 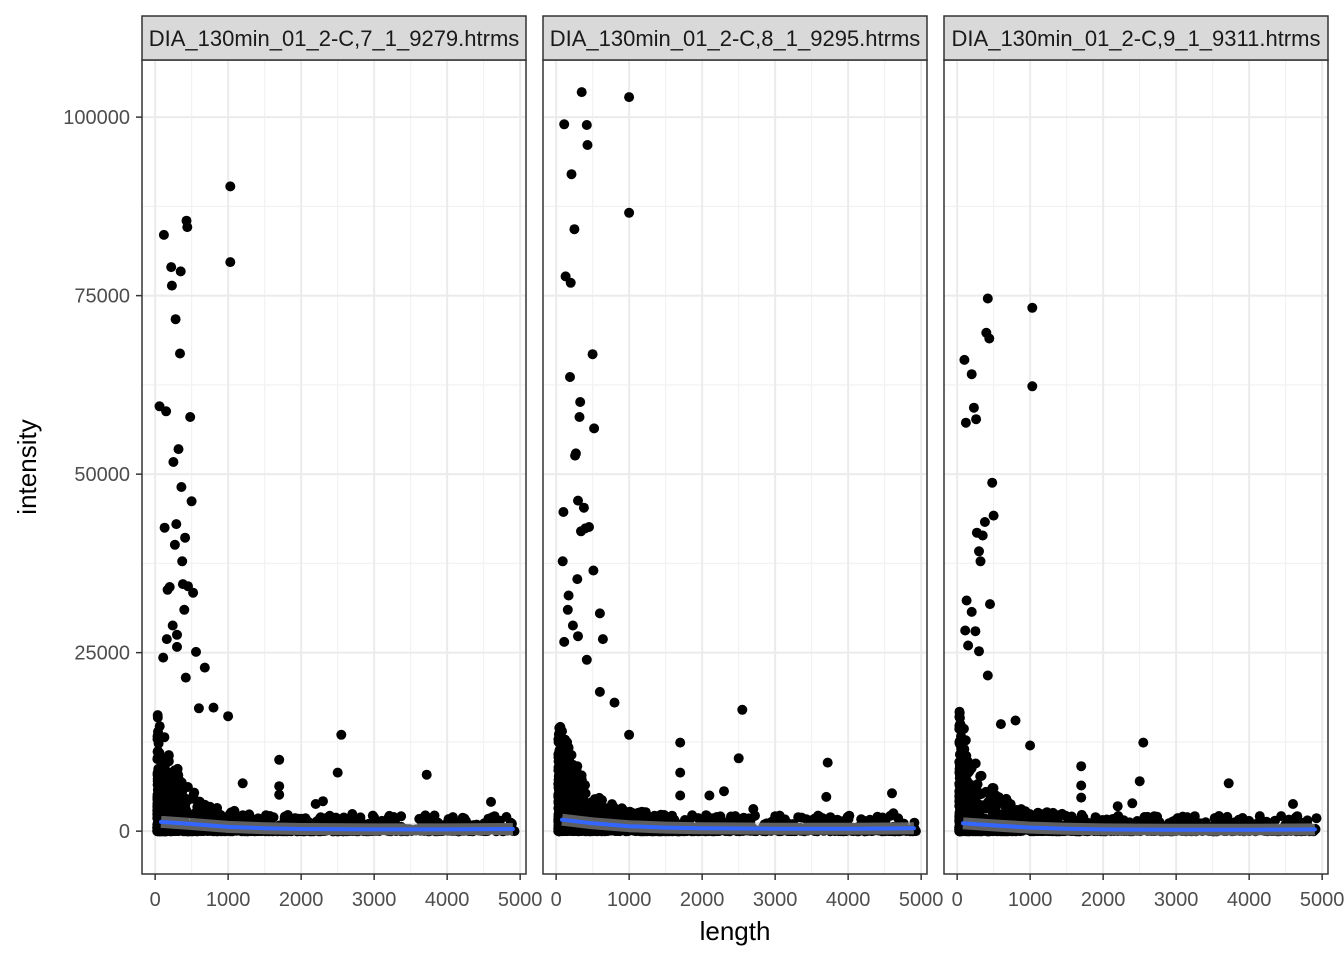 I want to click on x-tick-label: 0, so click(x=155, y=900).